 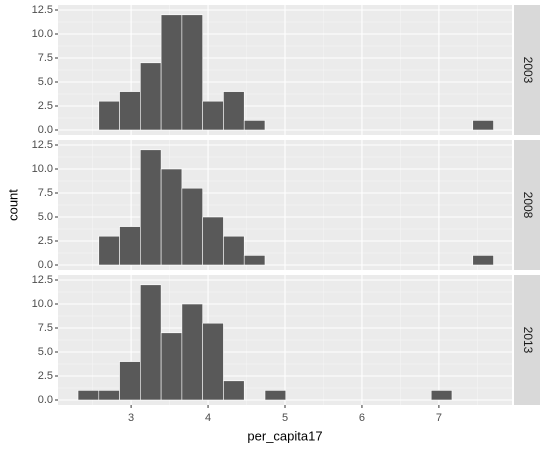 What do you see at coordinates (284, 435) in the screenshot?
I see `x-axis-title: per_capita17` at bounding box center [284, 435].